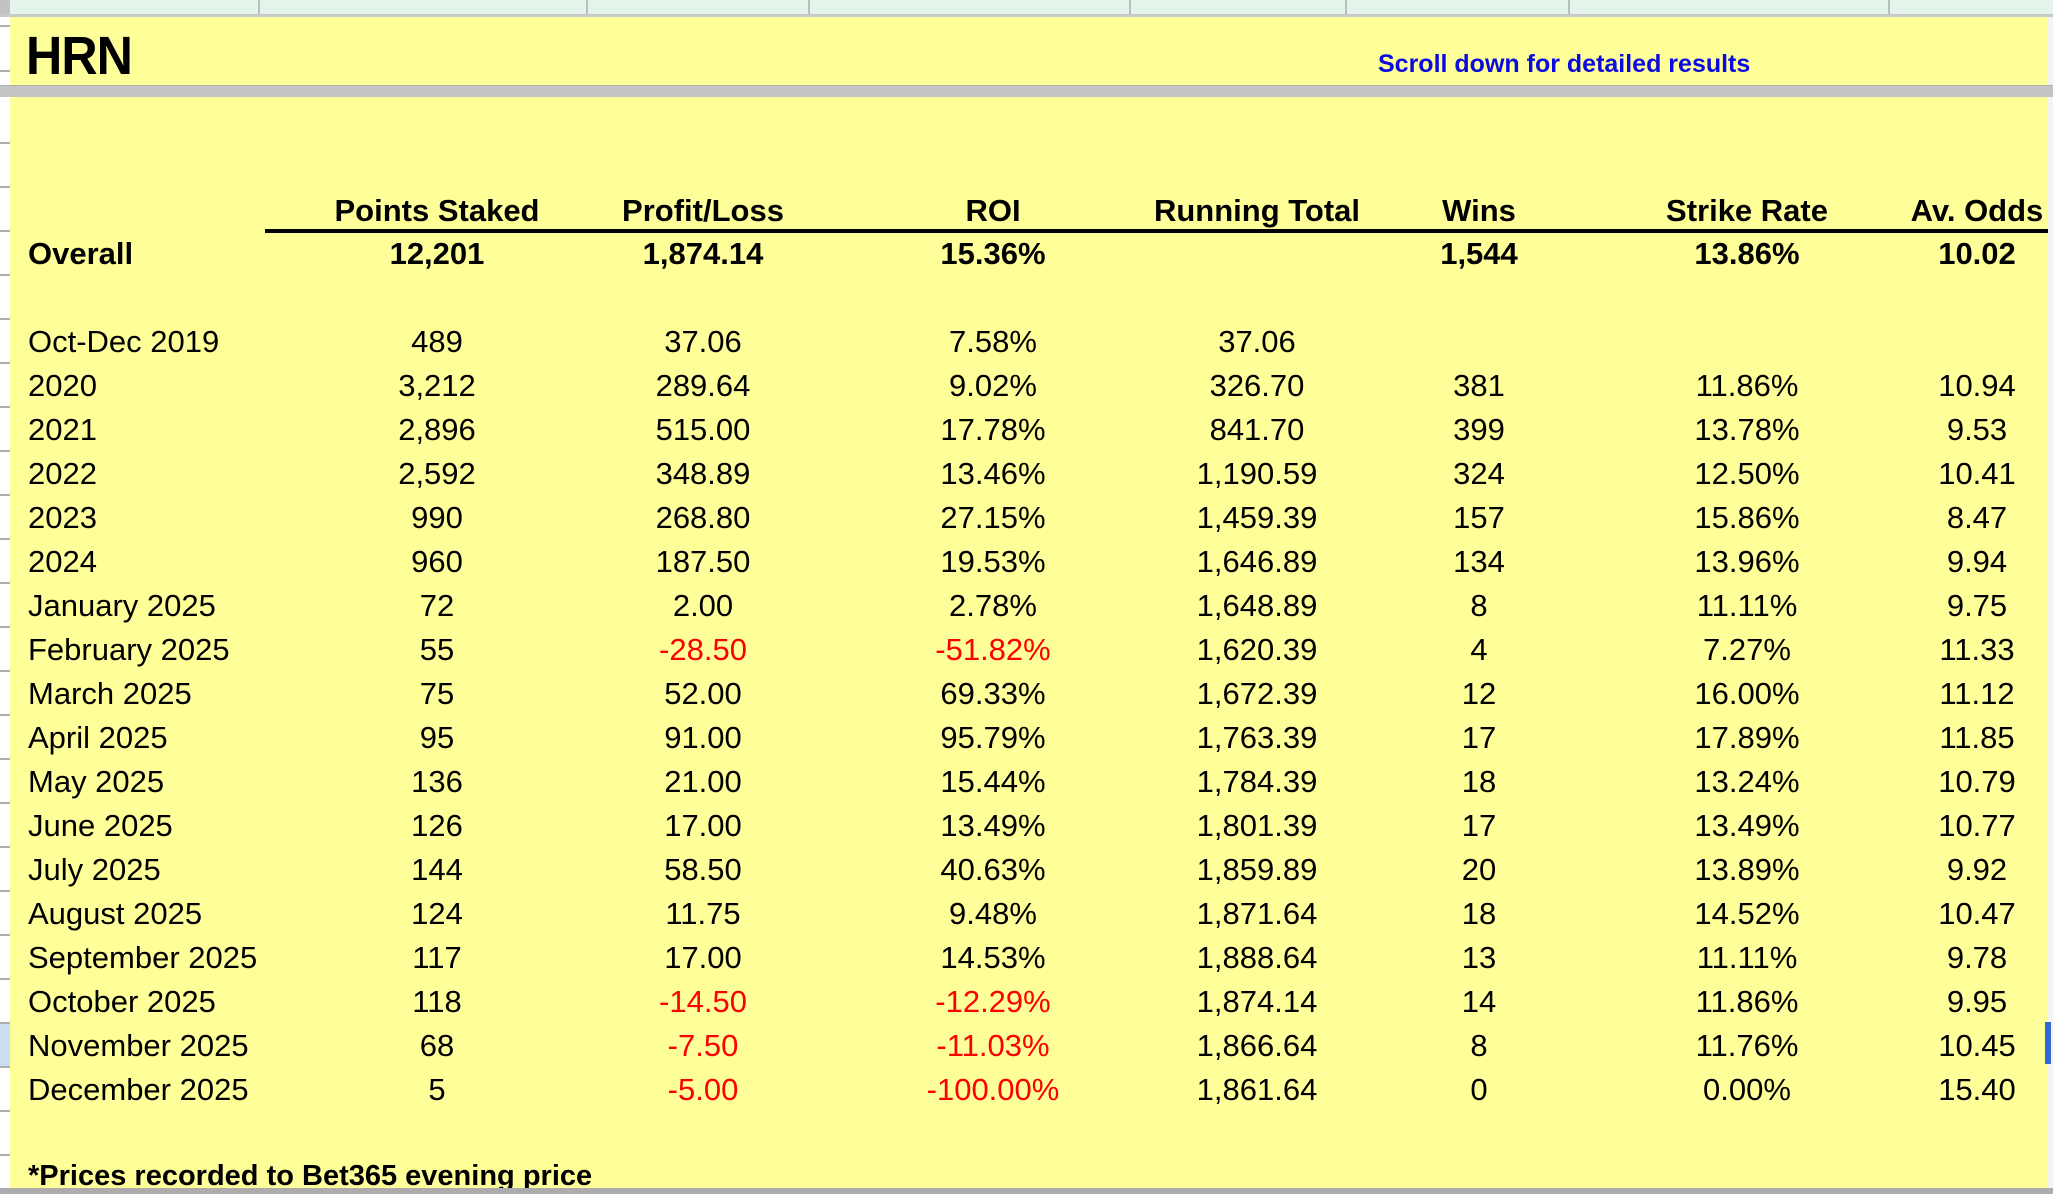 This screenshot has width=2053, height=1194. I want to click on cell-roi: 9.48%, so click(993, 913).